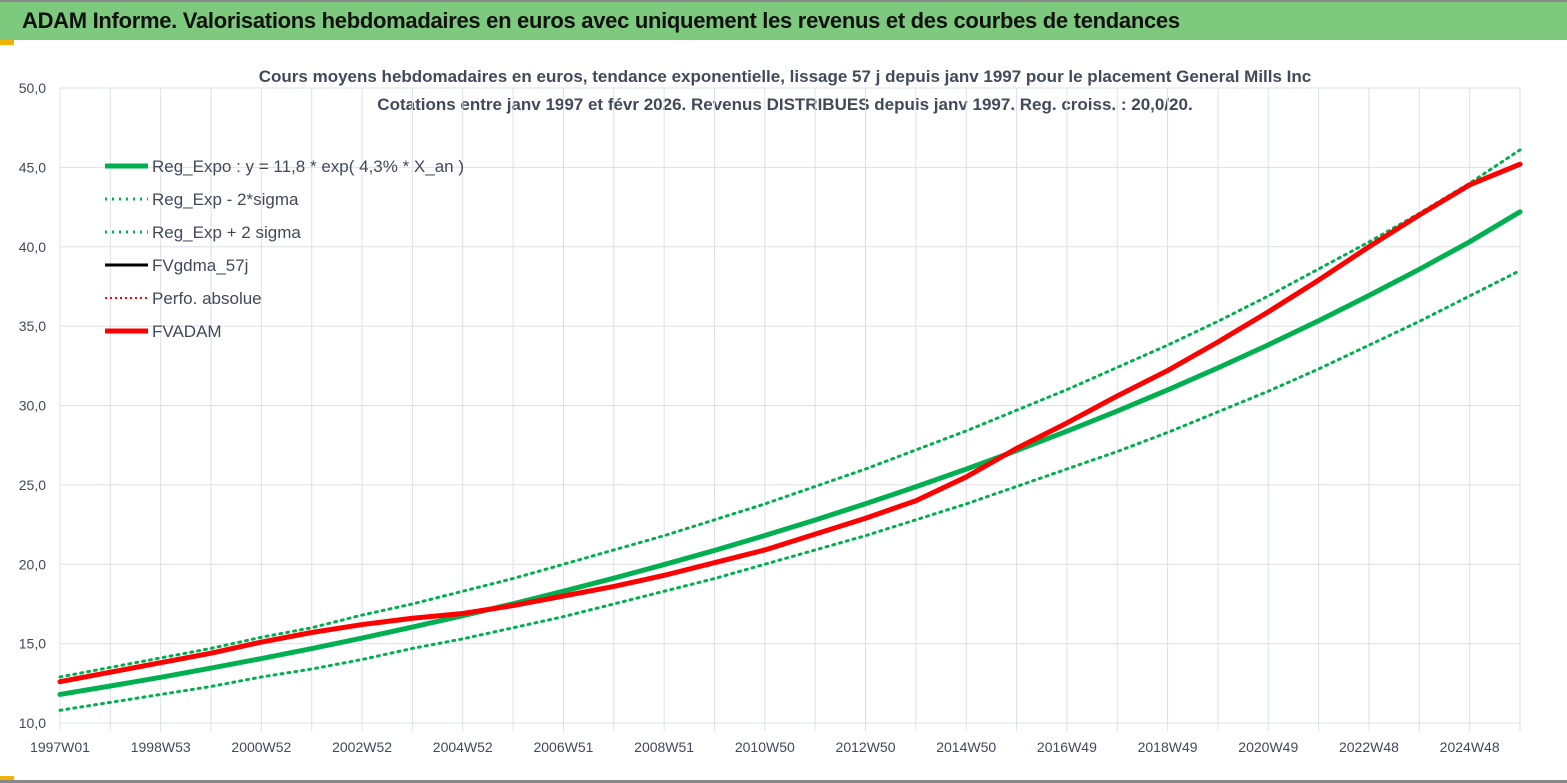  Describe the element at coordinates (161, 747) in the screenshot. I see `x-tick-label: 1998W53` at that location.